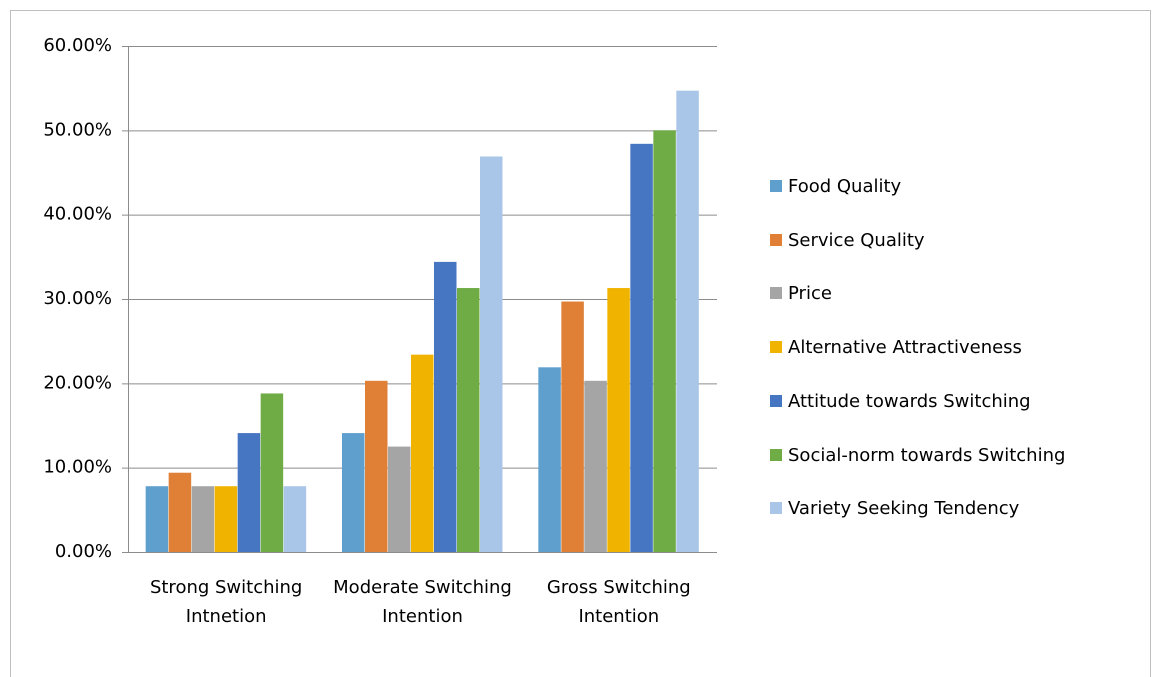  What do you see at coordinates (77, 382) in the screenshot?
I see `y-tick-label: 20.00%` at bounding box center [77, 382].